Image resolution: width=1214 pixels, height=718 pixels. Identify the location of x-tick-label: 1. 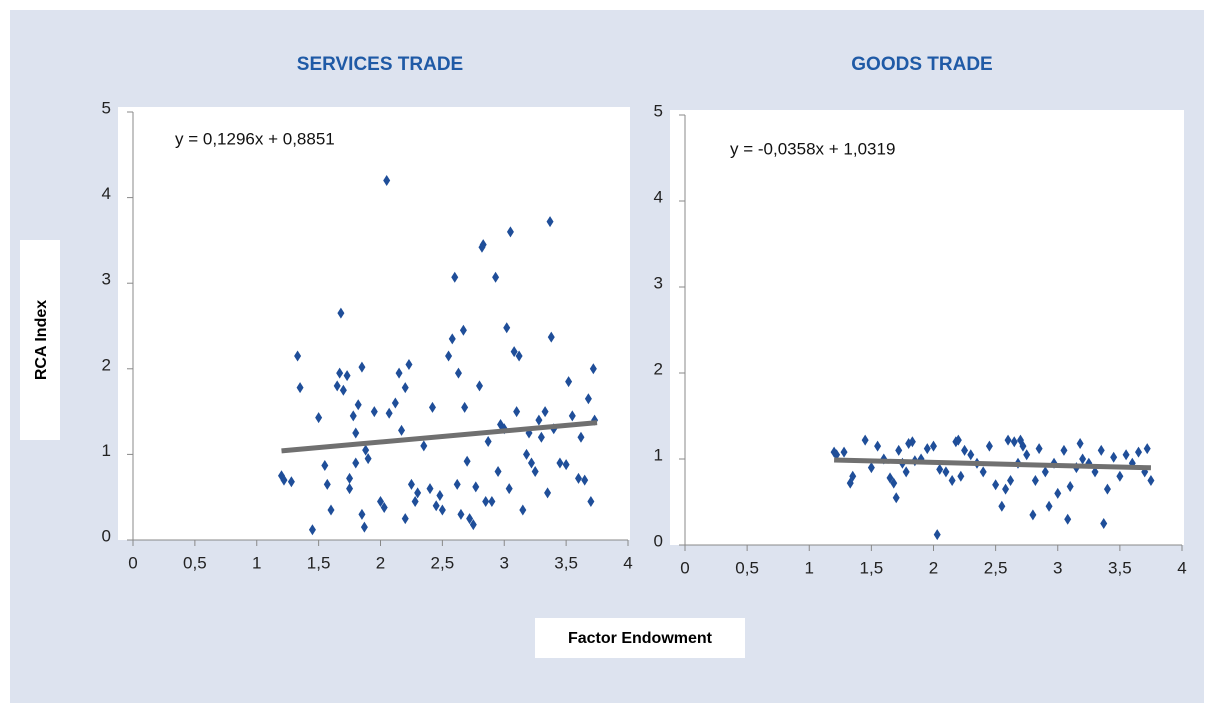
(256, 562).